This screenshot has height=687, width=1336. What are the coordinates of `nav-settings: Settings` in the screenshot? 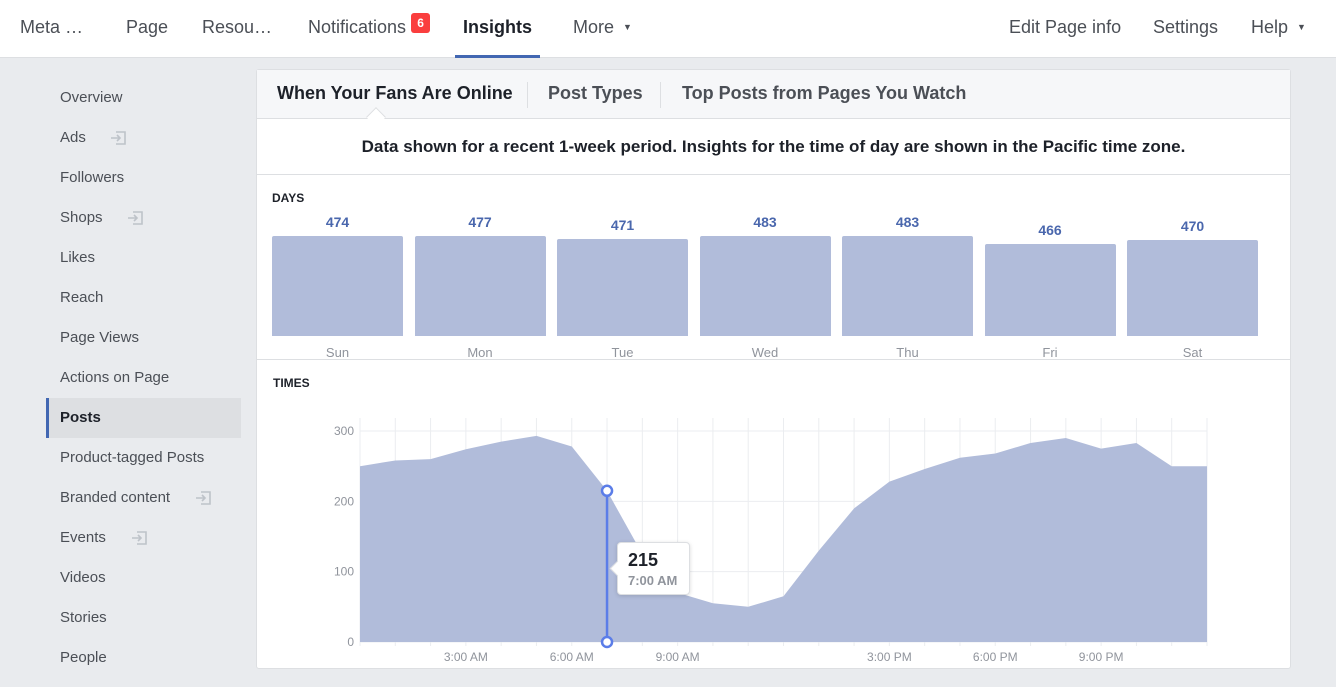 It's located at (1186, 27).